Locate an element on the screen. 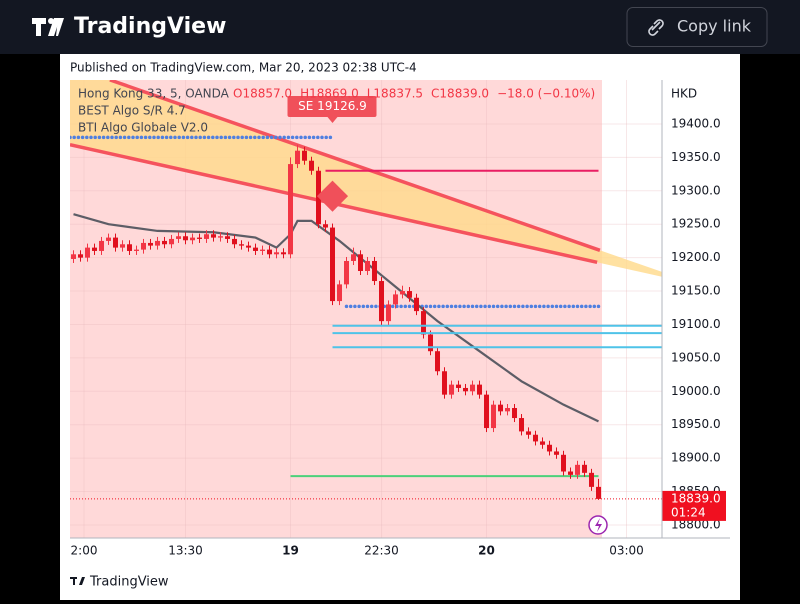 This screenshot has width=800, height=604. indicator-name: BTI Algo Globale V2.0 is located at coordinates (143, 128).